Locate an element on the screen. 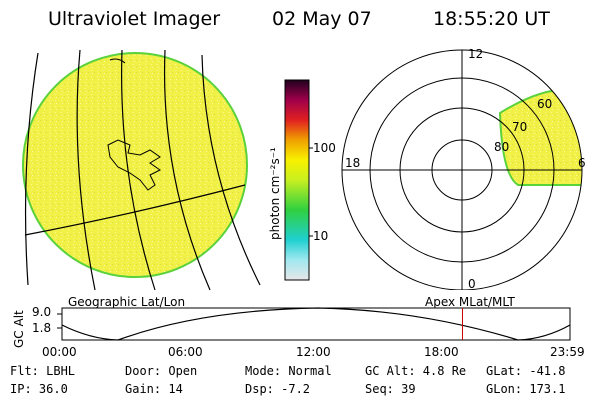 The width and height of the screenshot is (600, 400). status-mode: Mode: Normal is located at coordinates (288, 371).